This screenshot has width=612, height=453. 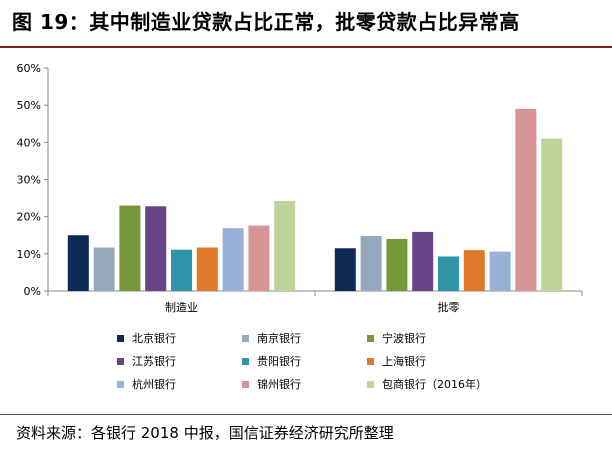 What do you see at coordinates (404, 361) in the screenshot?
I see `legend-label: 上海银行` at bounding box center [404, 361].